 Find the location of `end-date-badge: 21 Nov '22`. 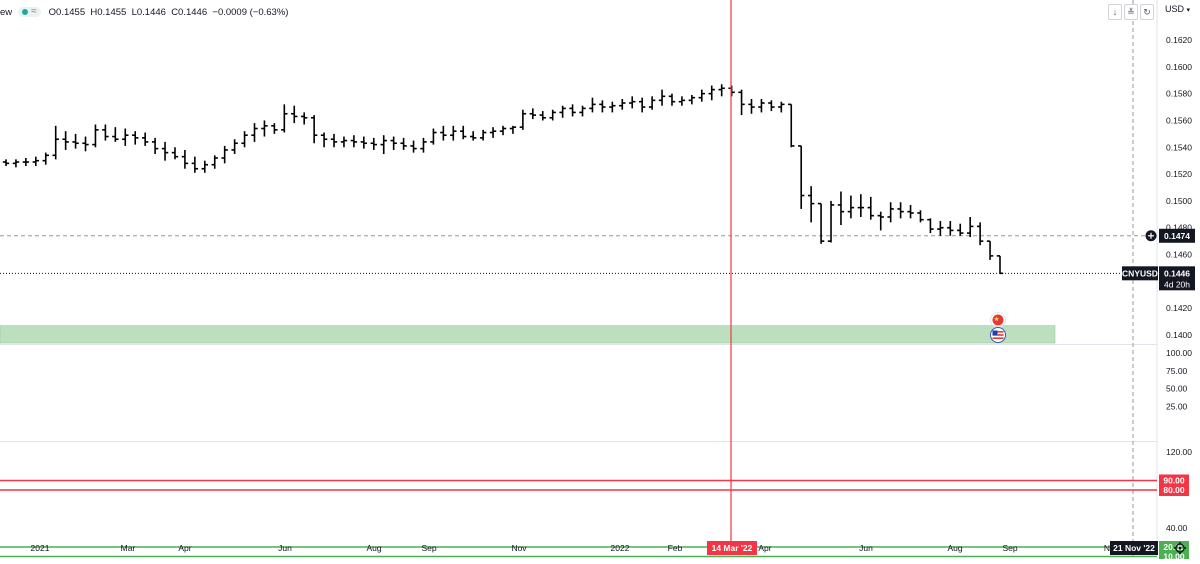

end-date-badge: 21 Nov '22 is located at coordinates (1134, 548).